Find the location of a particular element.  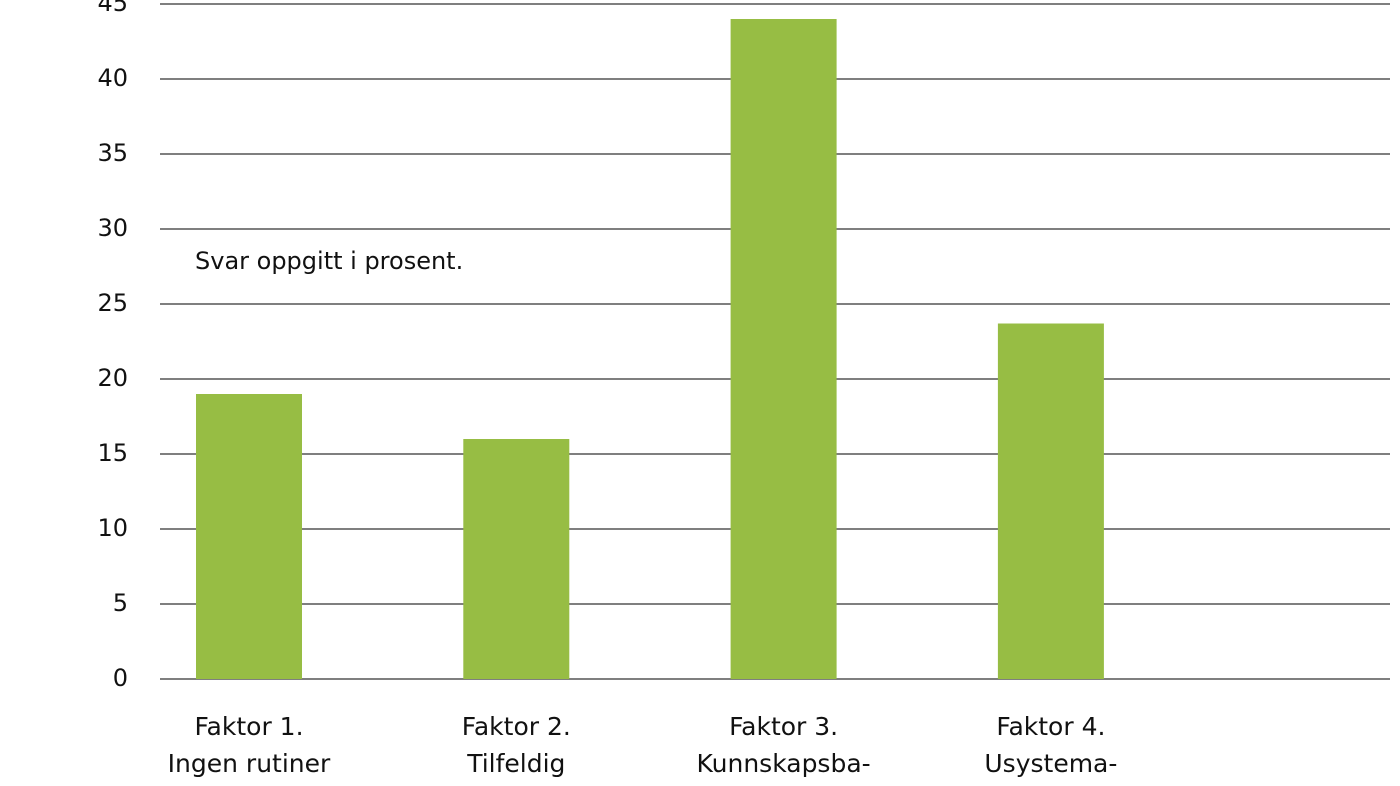

y-tick-label: 45 is located at coordinates (112, 8).